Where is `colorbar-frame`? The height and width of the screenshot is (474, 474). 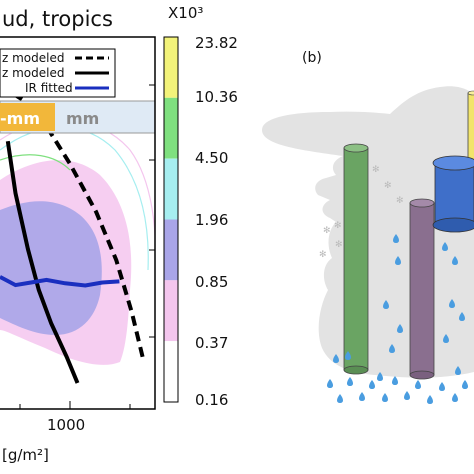
colorbar-frame is located at coordinates (171, 219).